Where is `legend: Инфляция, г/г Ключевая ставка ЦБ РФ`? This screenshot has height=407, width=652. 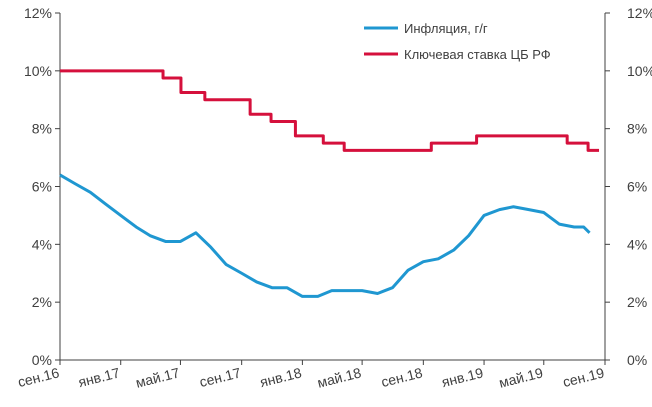 legend: Инфляция, г/г Ключевая ставка ЦБ РФ is located at coordinates (457, 41).